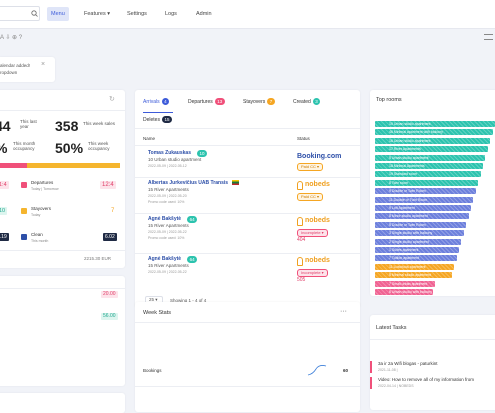 The image size is (495, 413). I want to click on week-stats-card: Week Stats ··· Bookings 60, so click(247, 357).